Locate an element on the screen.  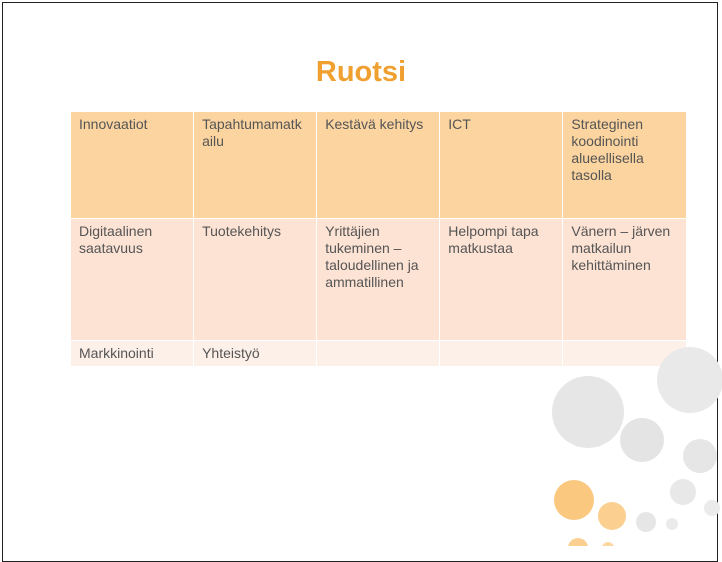
table-cell: Innovaatiot is located at coordinates (131, 165).